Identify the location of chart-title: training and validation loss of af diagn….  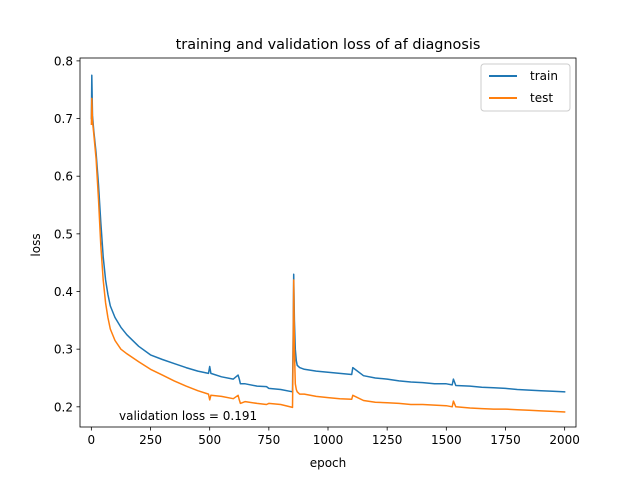
(328, 45).